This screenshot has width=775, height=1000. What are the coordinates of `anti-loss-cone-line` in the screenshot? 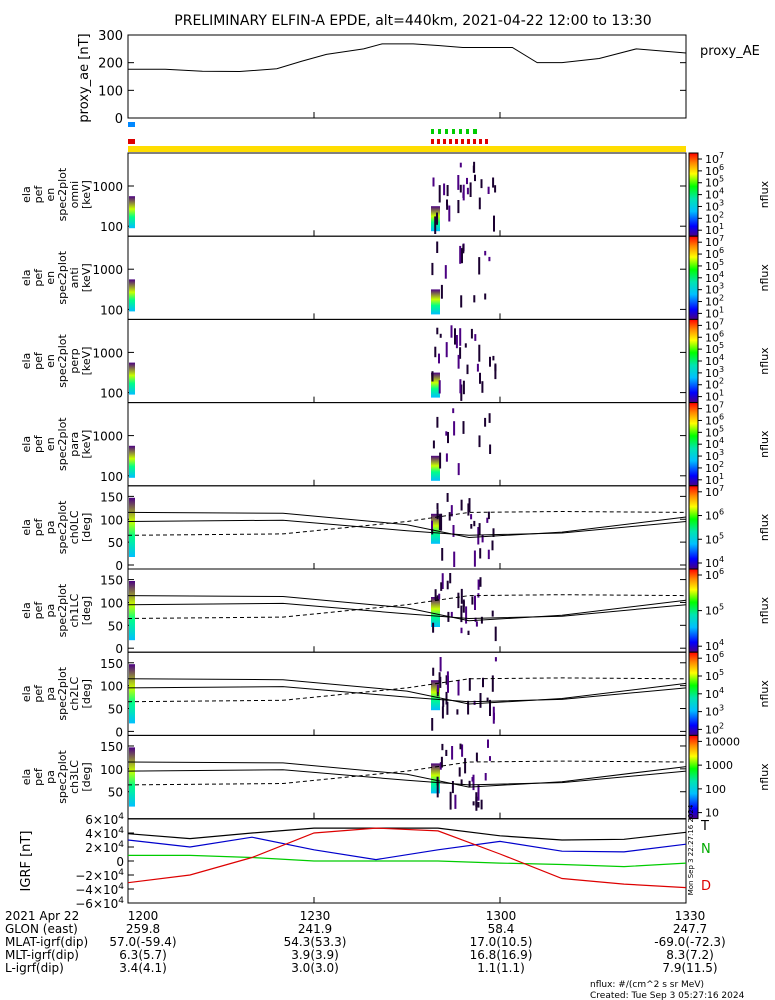 It's located at (407, 773).